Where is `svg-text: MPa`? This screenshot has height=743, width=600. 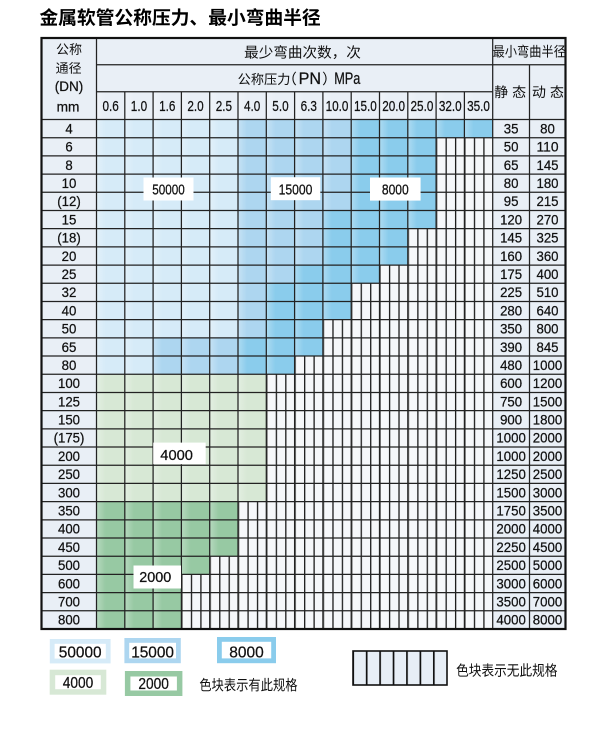
svg-text: MPa is located at coordinates (347, 78).